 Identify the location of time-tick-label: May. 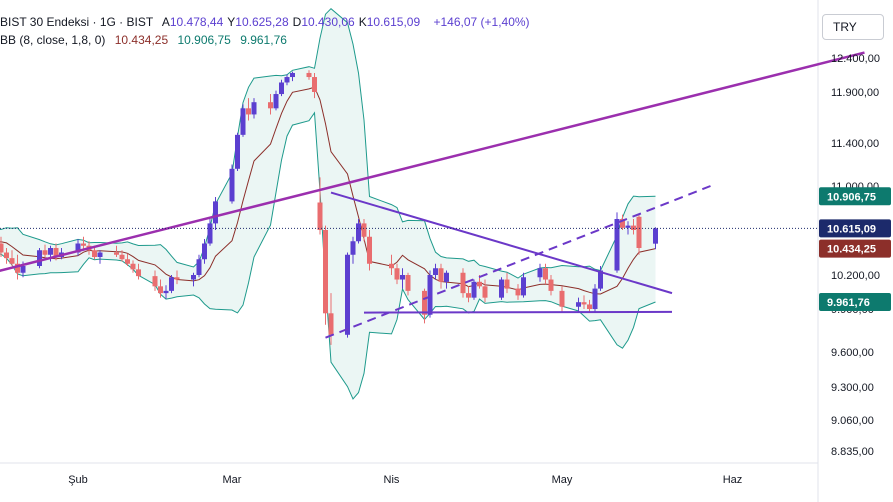
(562, 480).